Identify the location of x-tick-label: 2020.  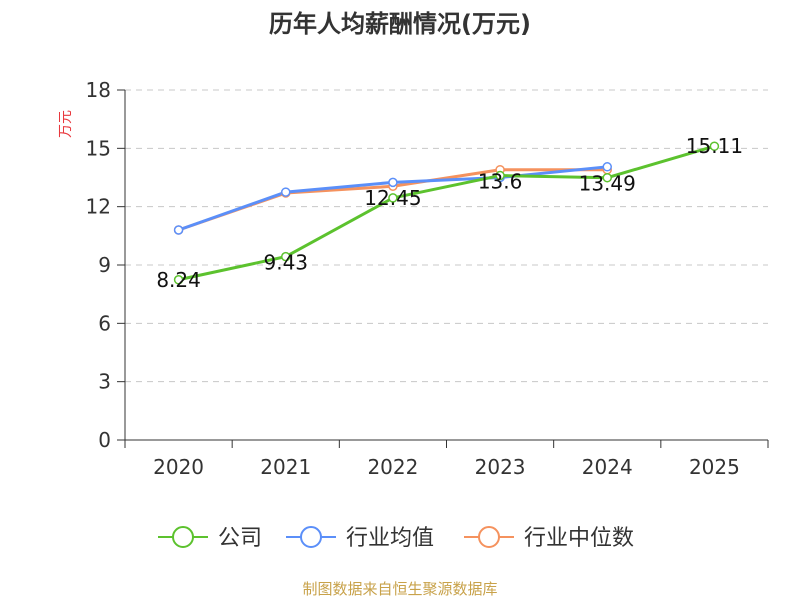
(178, 467).